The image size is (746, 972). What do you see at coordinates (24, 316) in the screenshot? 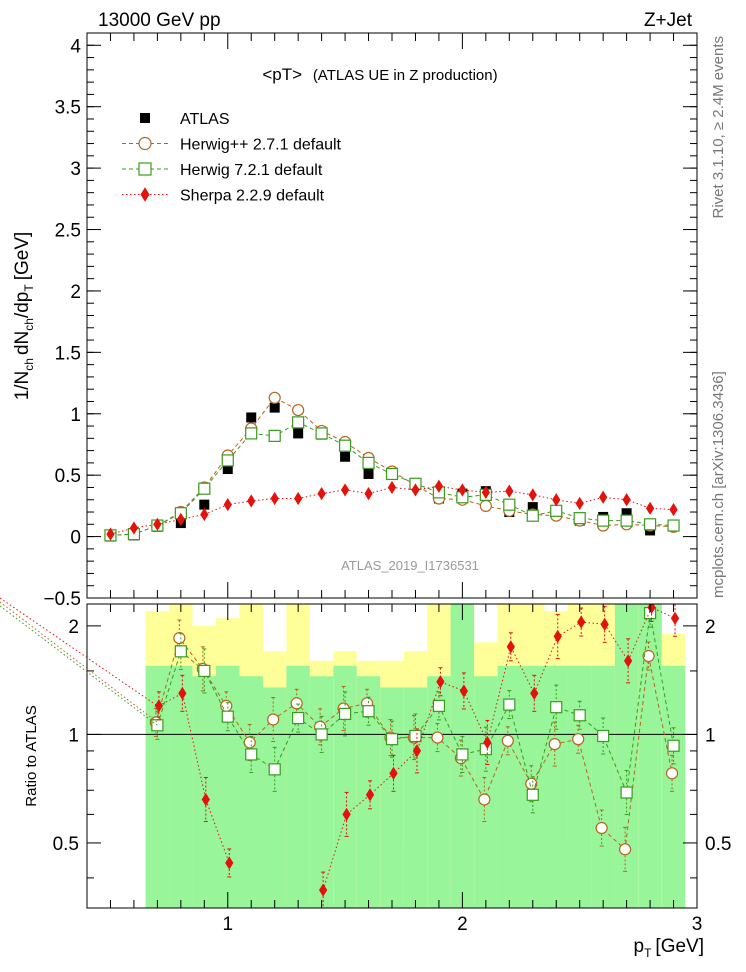
I see `main-y-axis-label: 1/NchdNch/dpT[GeV]` at bounding box center [24, 316].